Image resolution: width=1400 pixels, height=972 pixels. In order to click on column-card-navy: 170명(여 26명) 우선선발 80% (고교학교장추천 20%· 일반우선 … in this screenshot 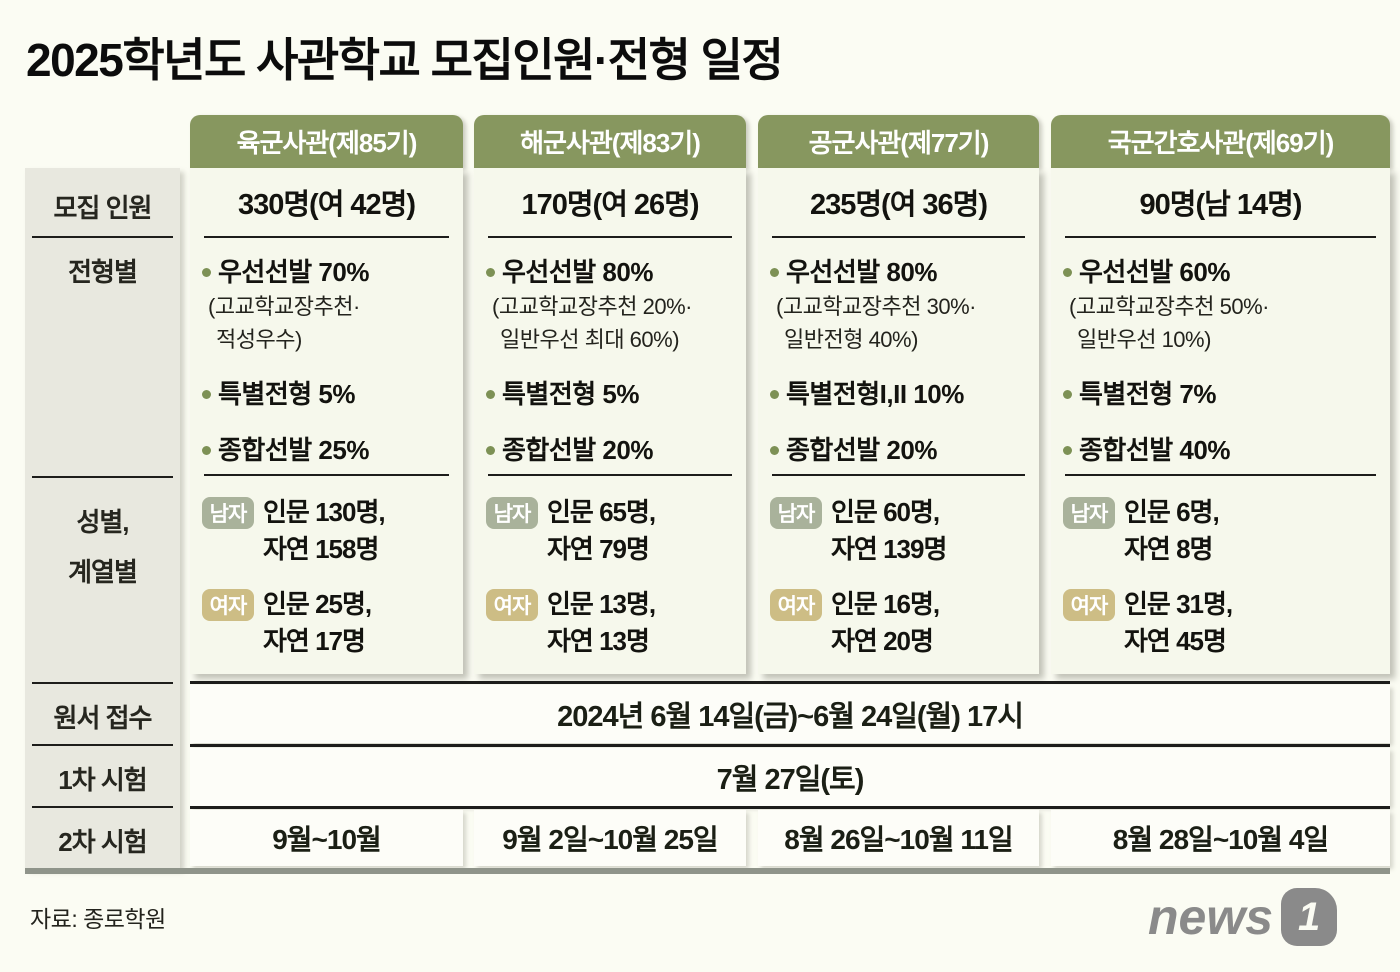, I will do `click(610, 421)`.